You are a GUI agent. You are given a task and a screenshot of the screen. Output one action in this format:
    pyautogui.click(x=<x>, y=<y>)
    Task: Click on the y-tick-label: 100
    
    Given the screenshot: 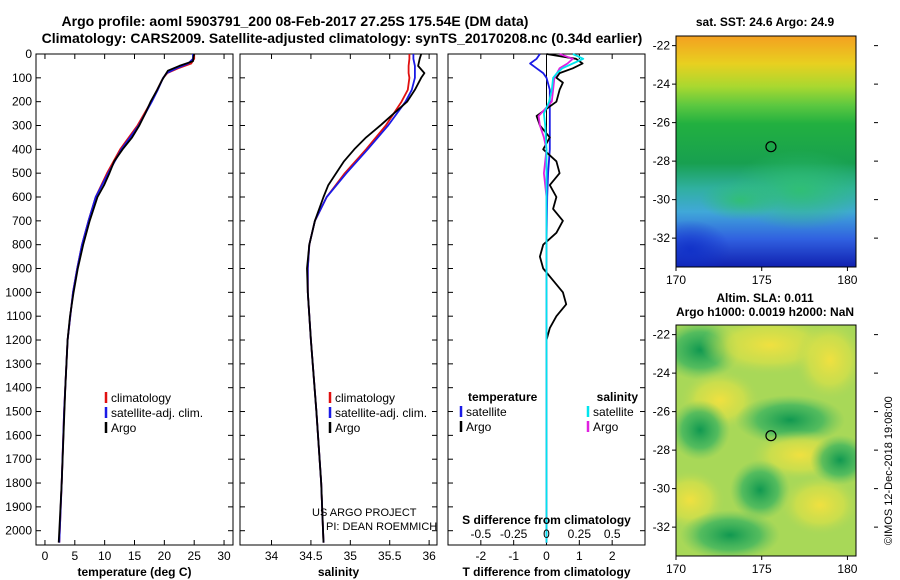 What is the action you would take?
    pyautogui.click(x=22, y=78)
    